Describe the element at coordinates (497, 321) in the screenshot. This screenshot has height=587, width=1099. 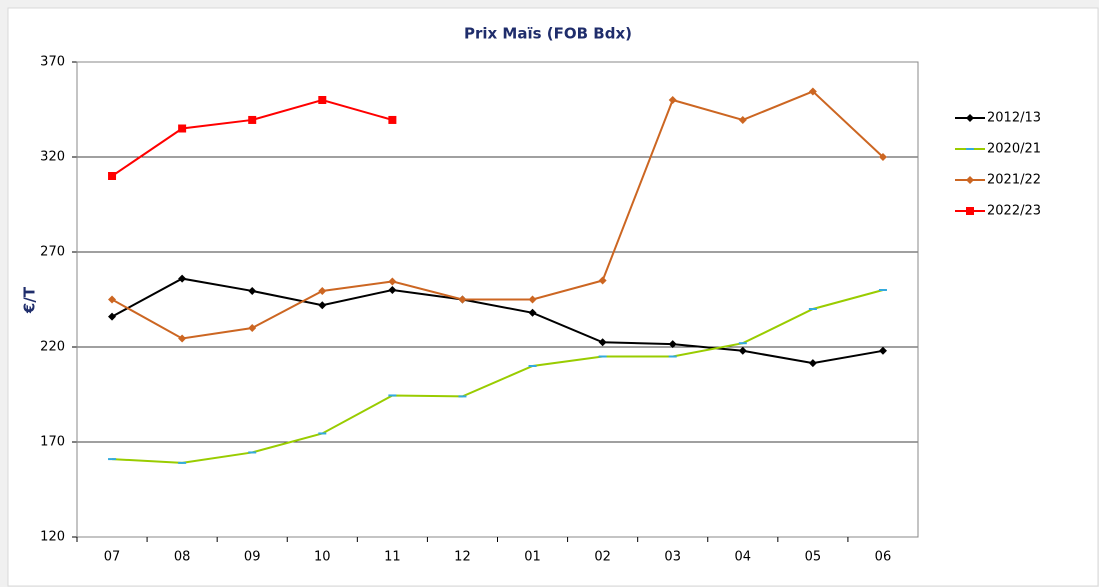
I see `series-line` at that location.